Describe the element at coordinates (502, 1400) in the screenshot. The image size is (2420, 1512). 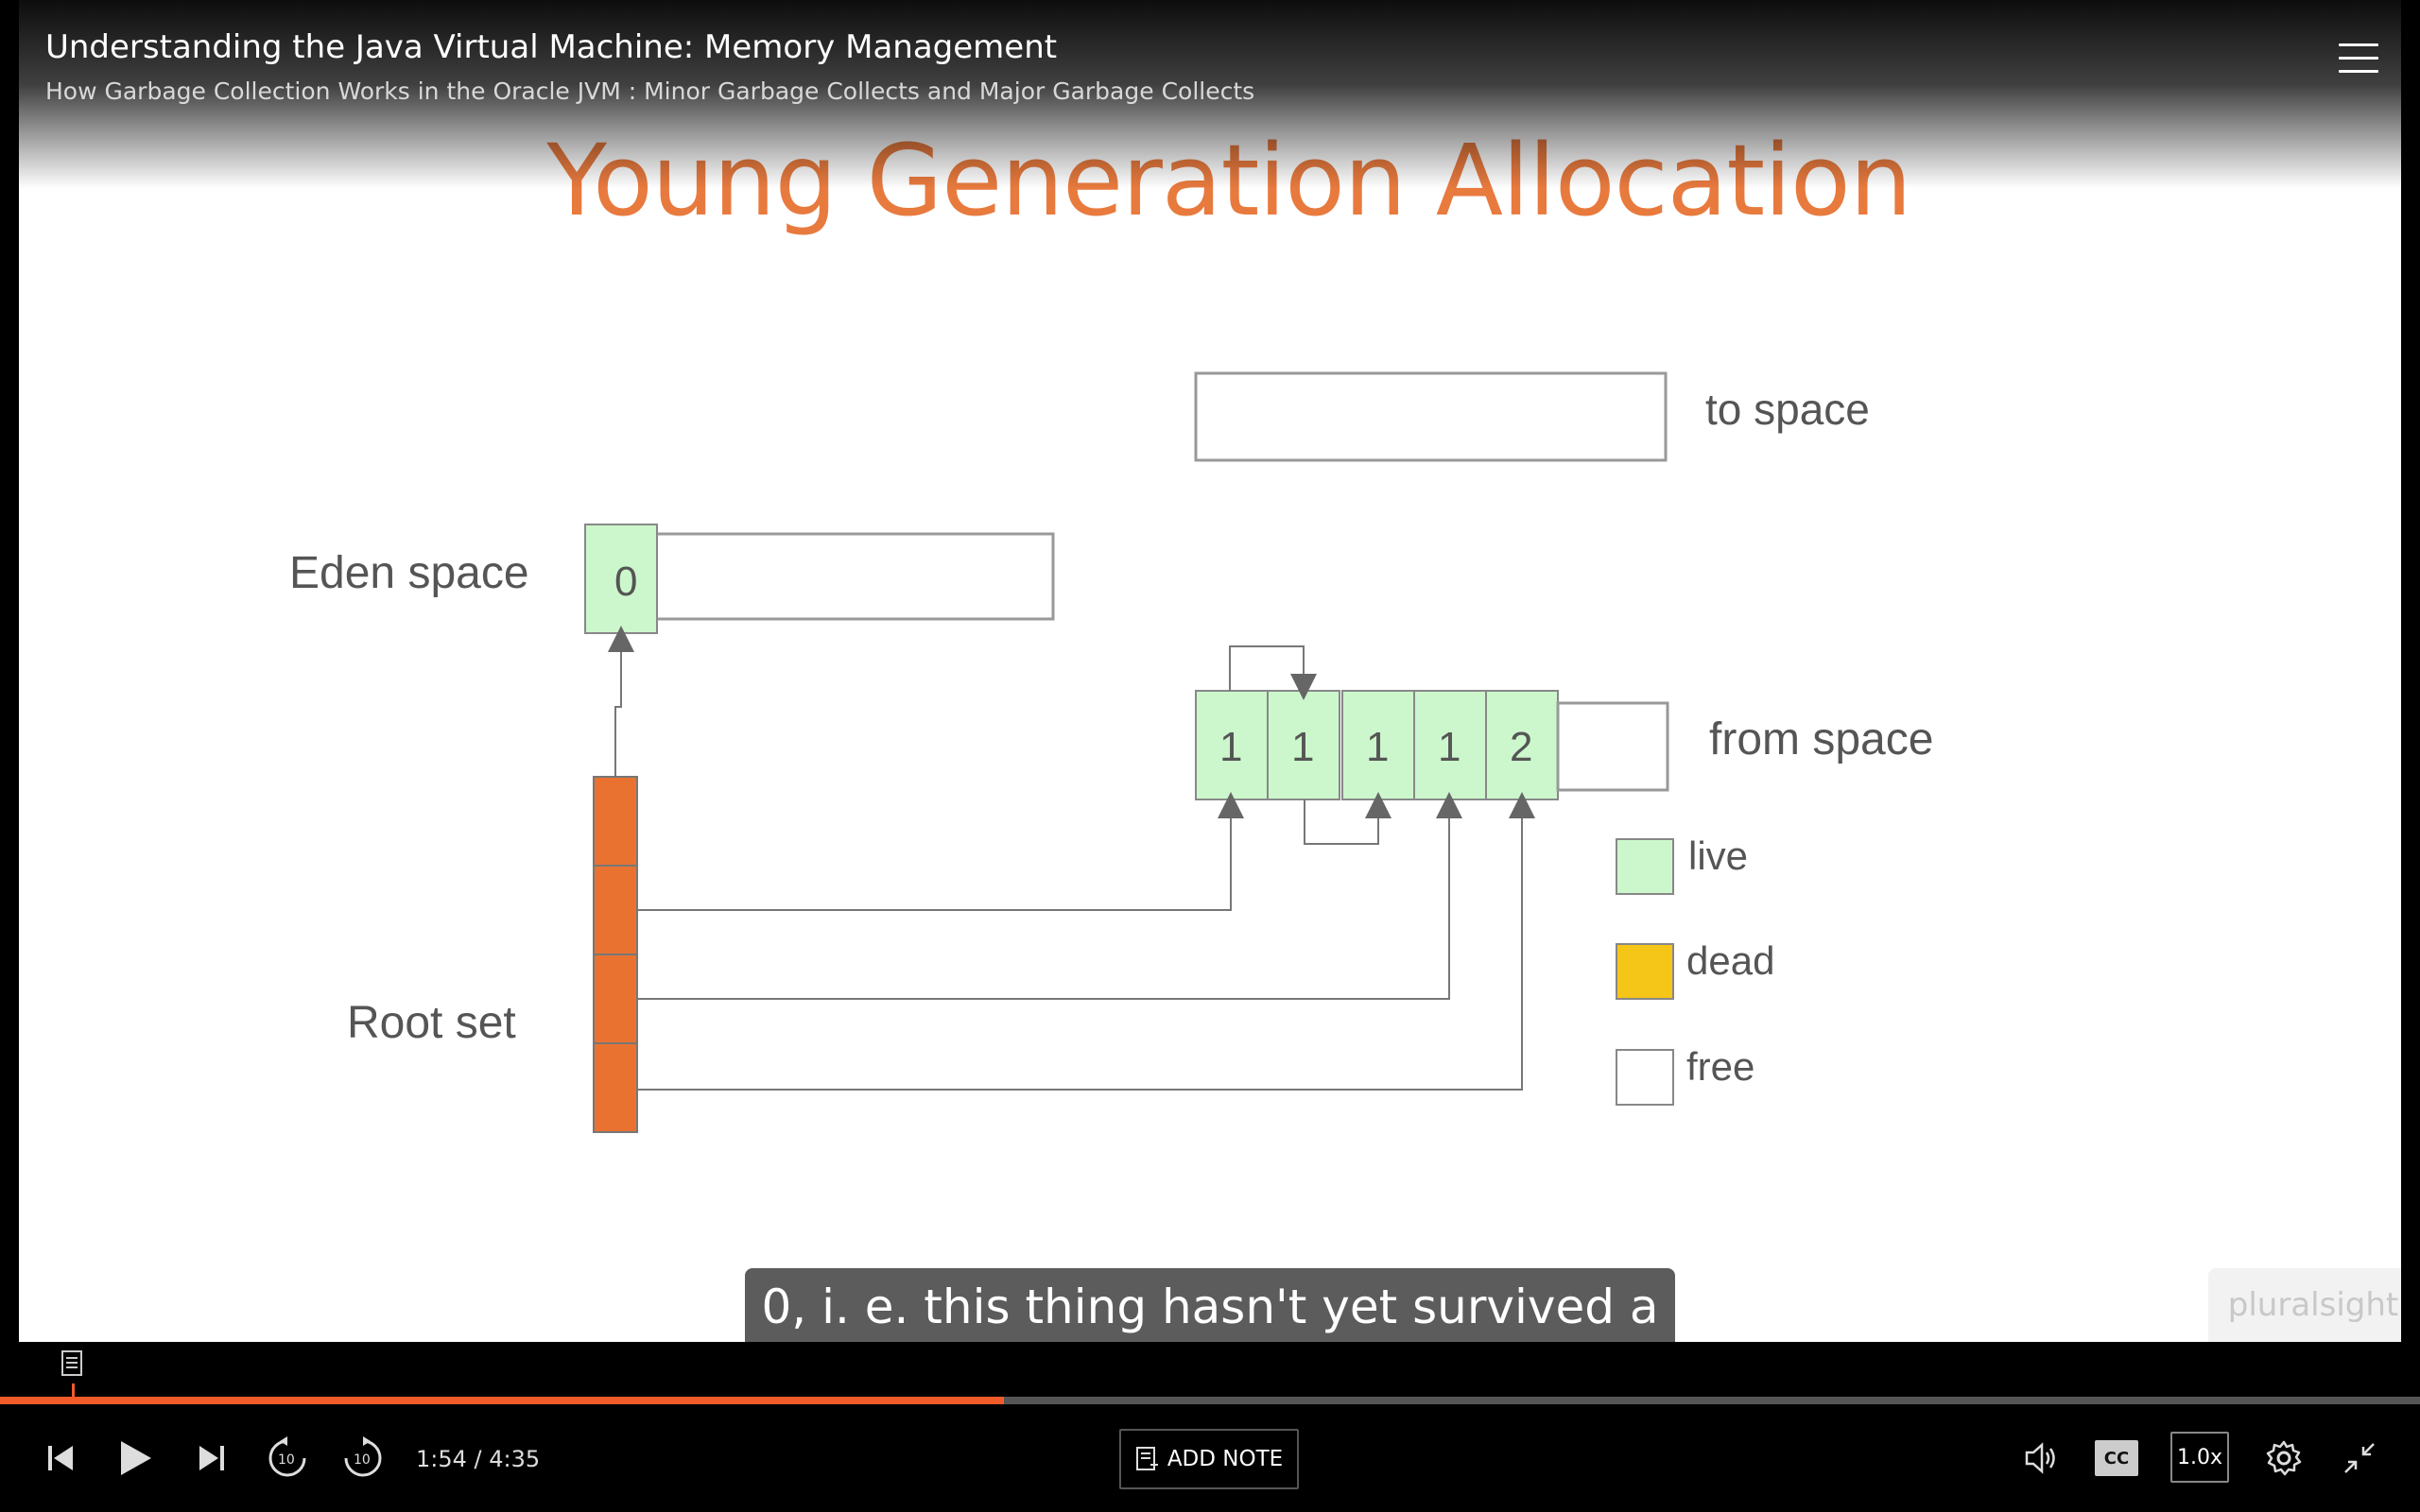
I see `progress-fill` at that location.